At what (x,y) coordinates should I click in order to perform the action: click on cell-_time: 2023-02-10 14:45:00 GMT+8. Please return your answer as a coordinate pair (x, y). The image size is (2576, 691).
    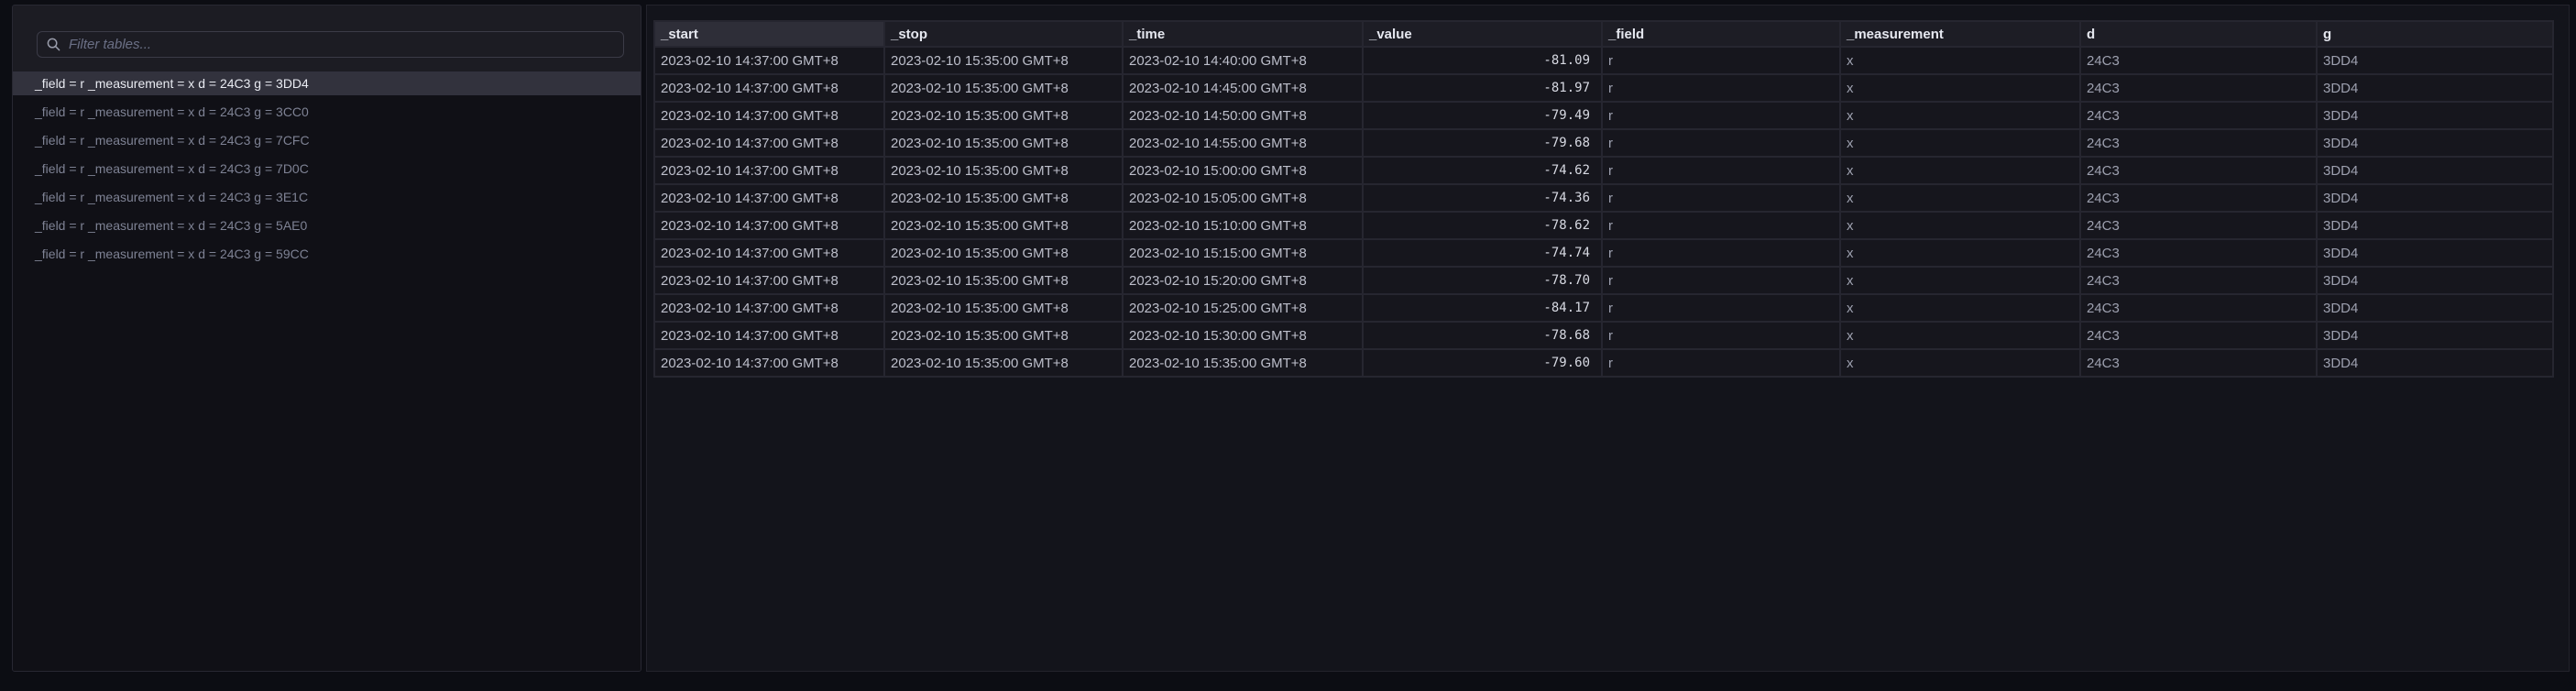
    Looking at the image, I should click on (1244, 89).